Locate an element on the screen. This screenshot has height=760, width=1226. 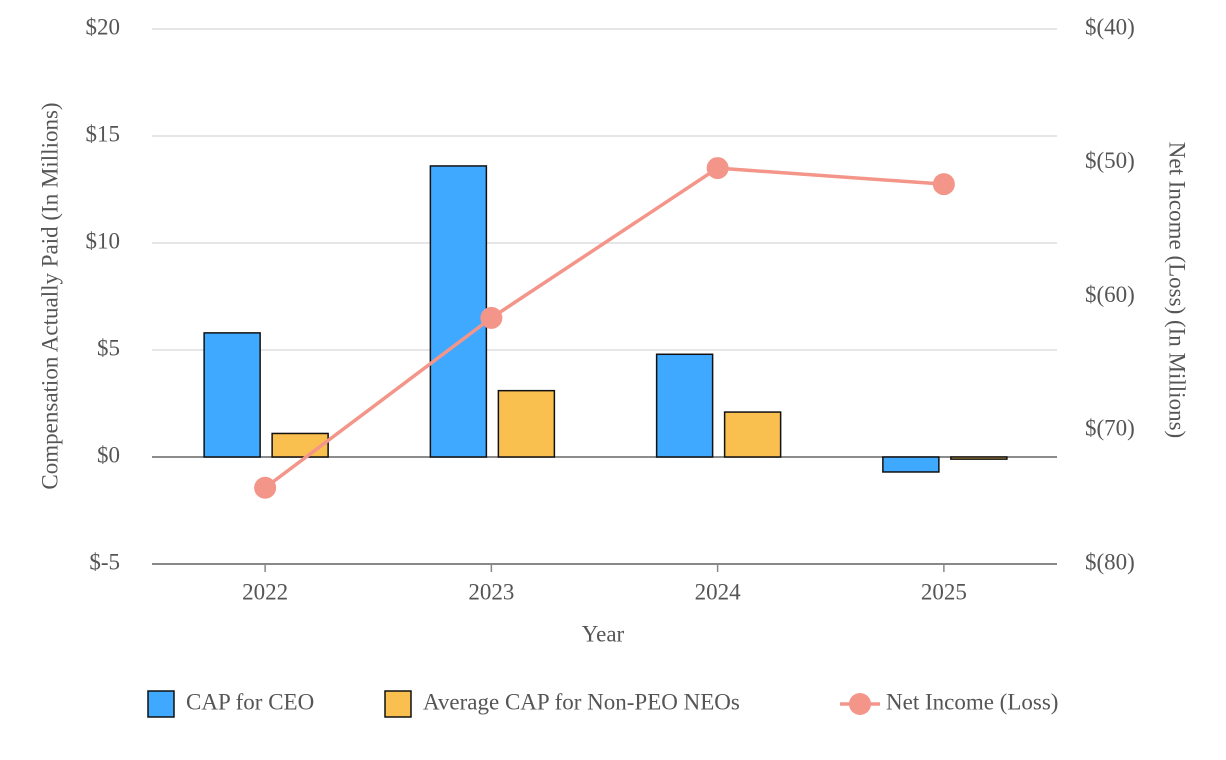
x-tick-label: 2022 is located at coordinates (265, 591).